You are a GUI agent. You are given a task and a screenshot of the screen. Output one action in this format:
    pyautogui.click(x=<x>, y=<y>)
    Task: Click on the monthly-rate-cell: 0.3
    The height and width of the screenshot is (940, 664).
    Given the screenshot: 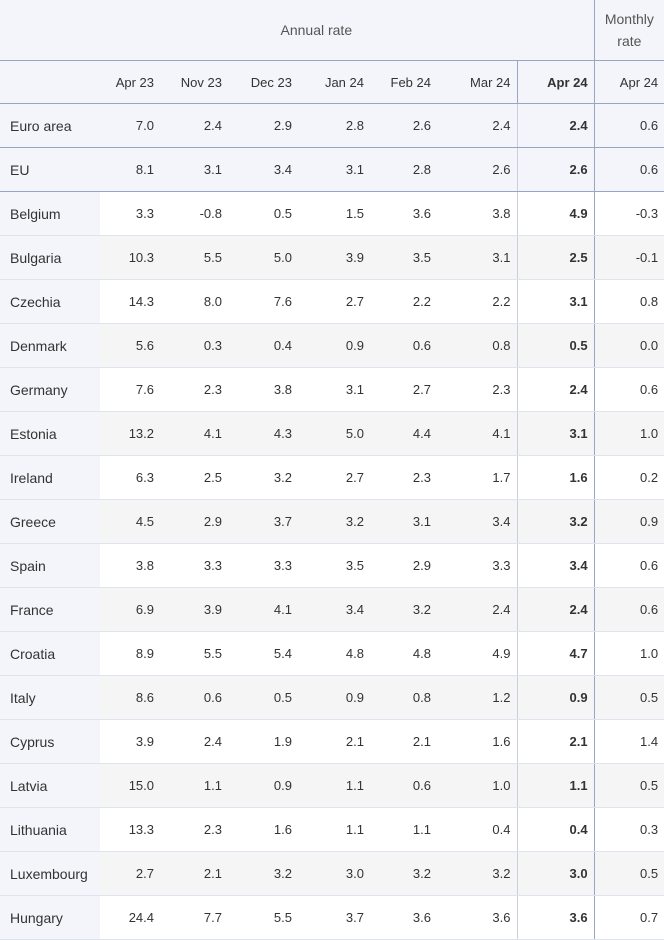 What is the action you would take?
    pyautogui.click(x=628, y=829)
    